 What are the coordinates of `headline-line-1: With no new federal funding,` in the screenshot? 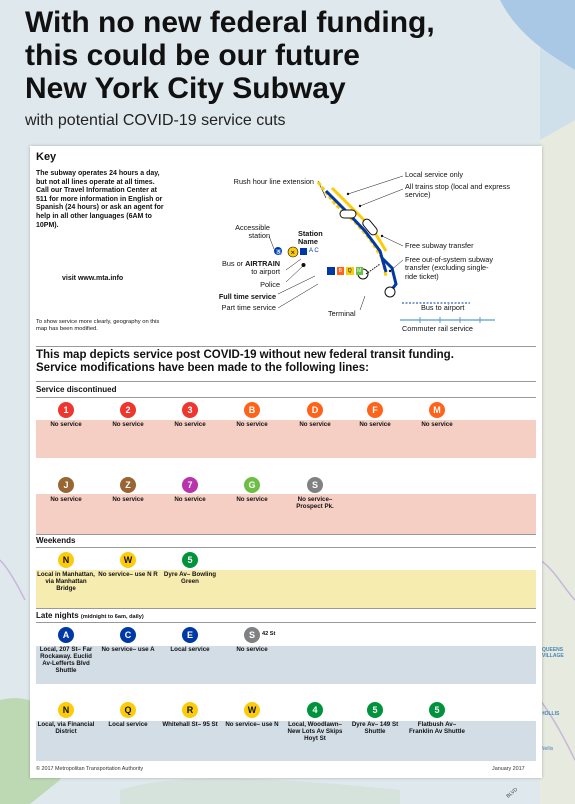 It's located at (230, 22).